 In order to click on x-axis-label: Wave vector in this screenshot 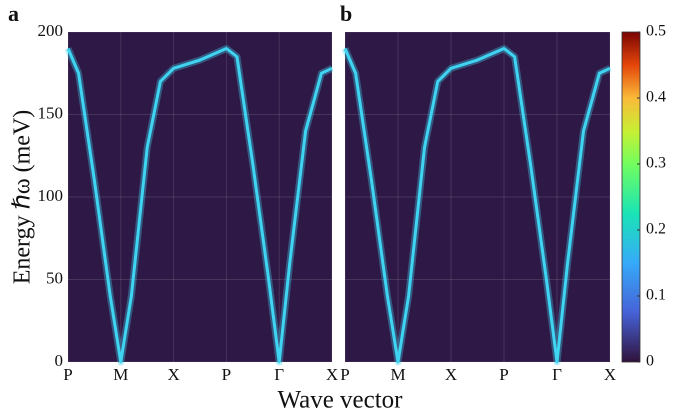, I will do `click(341, 400)`.